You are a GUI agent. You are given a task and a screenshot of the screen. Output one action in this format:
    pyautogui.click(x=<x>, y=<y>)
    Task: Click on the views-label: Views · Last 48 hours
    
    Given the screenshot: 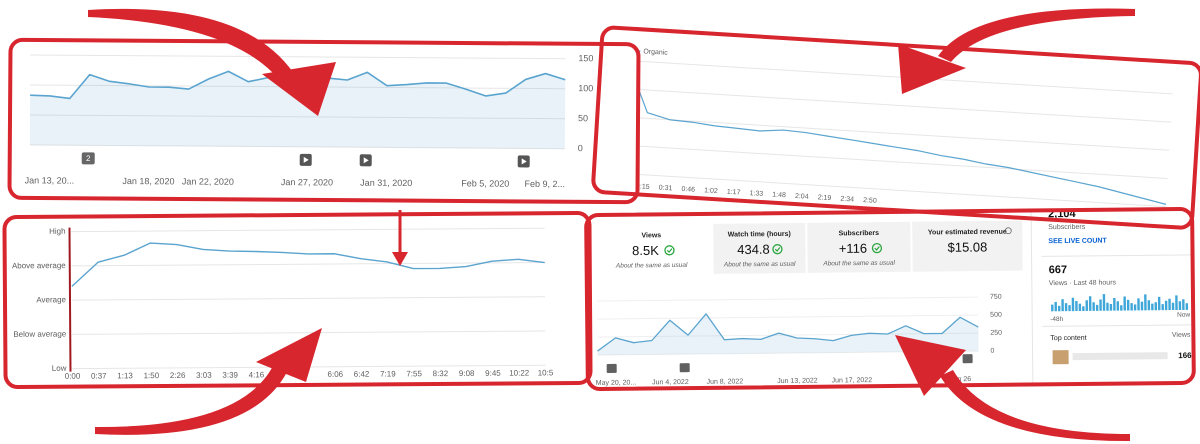 What is the action you would take?
    pyautogui.click(x=1083, y=283)
    